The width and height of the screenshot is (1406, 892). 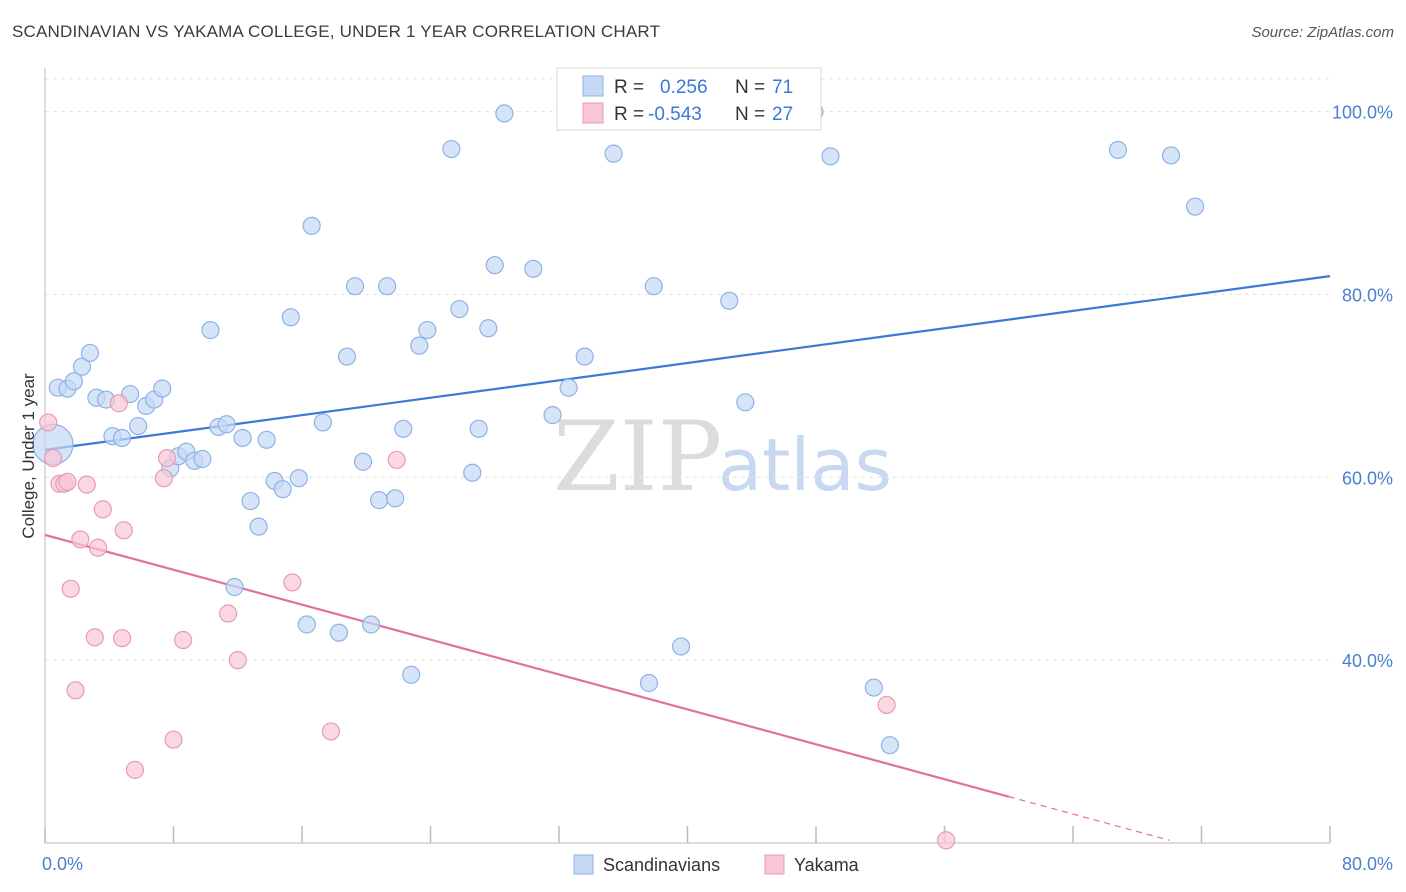 I want to click on bottom-legend-swatch-scandinavians, so click(x=583, y=864).